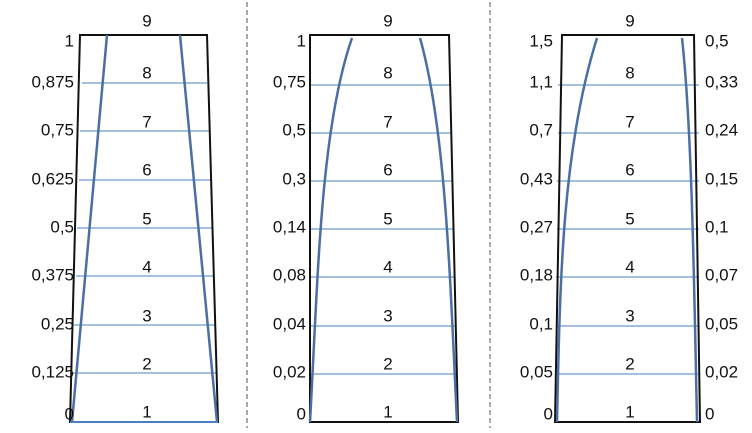 The width and height of the screenshot is (752, 433). I want to click on scale-label: 1,1, so click(541, 81).